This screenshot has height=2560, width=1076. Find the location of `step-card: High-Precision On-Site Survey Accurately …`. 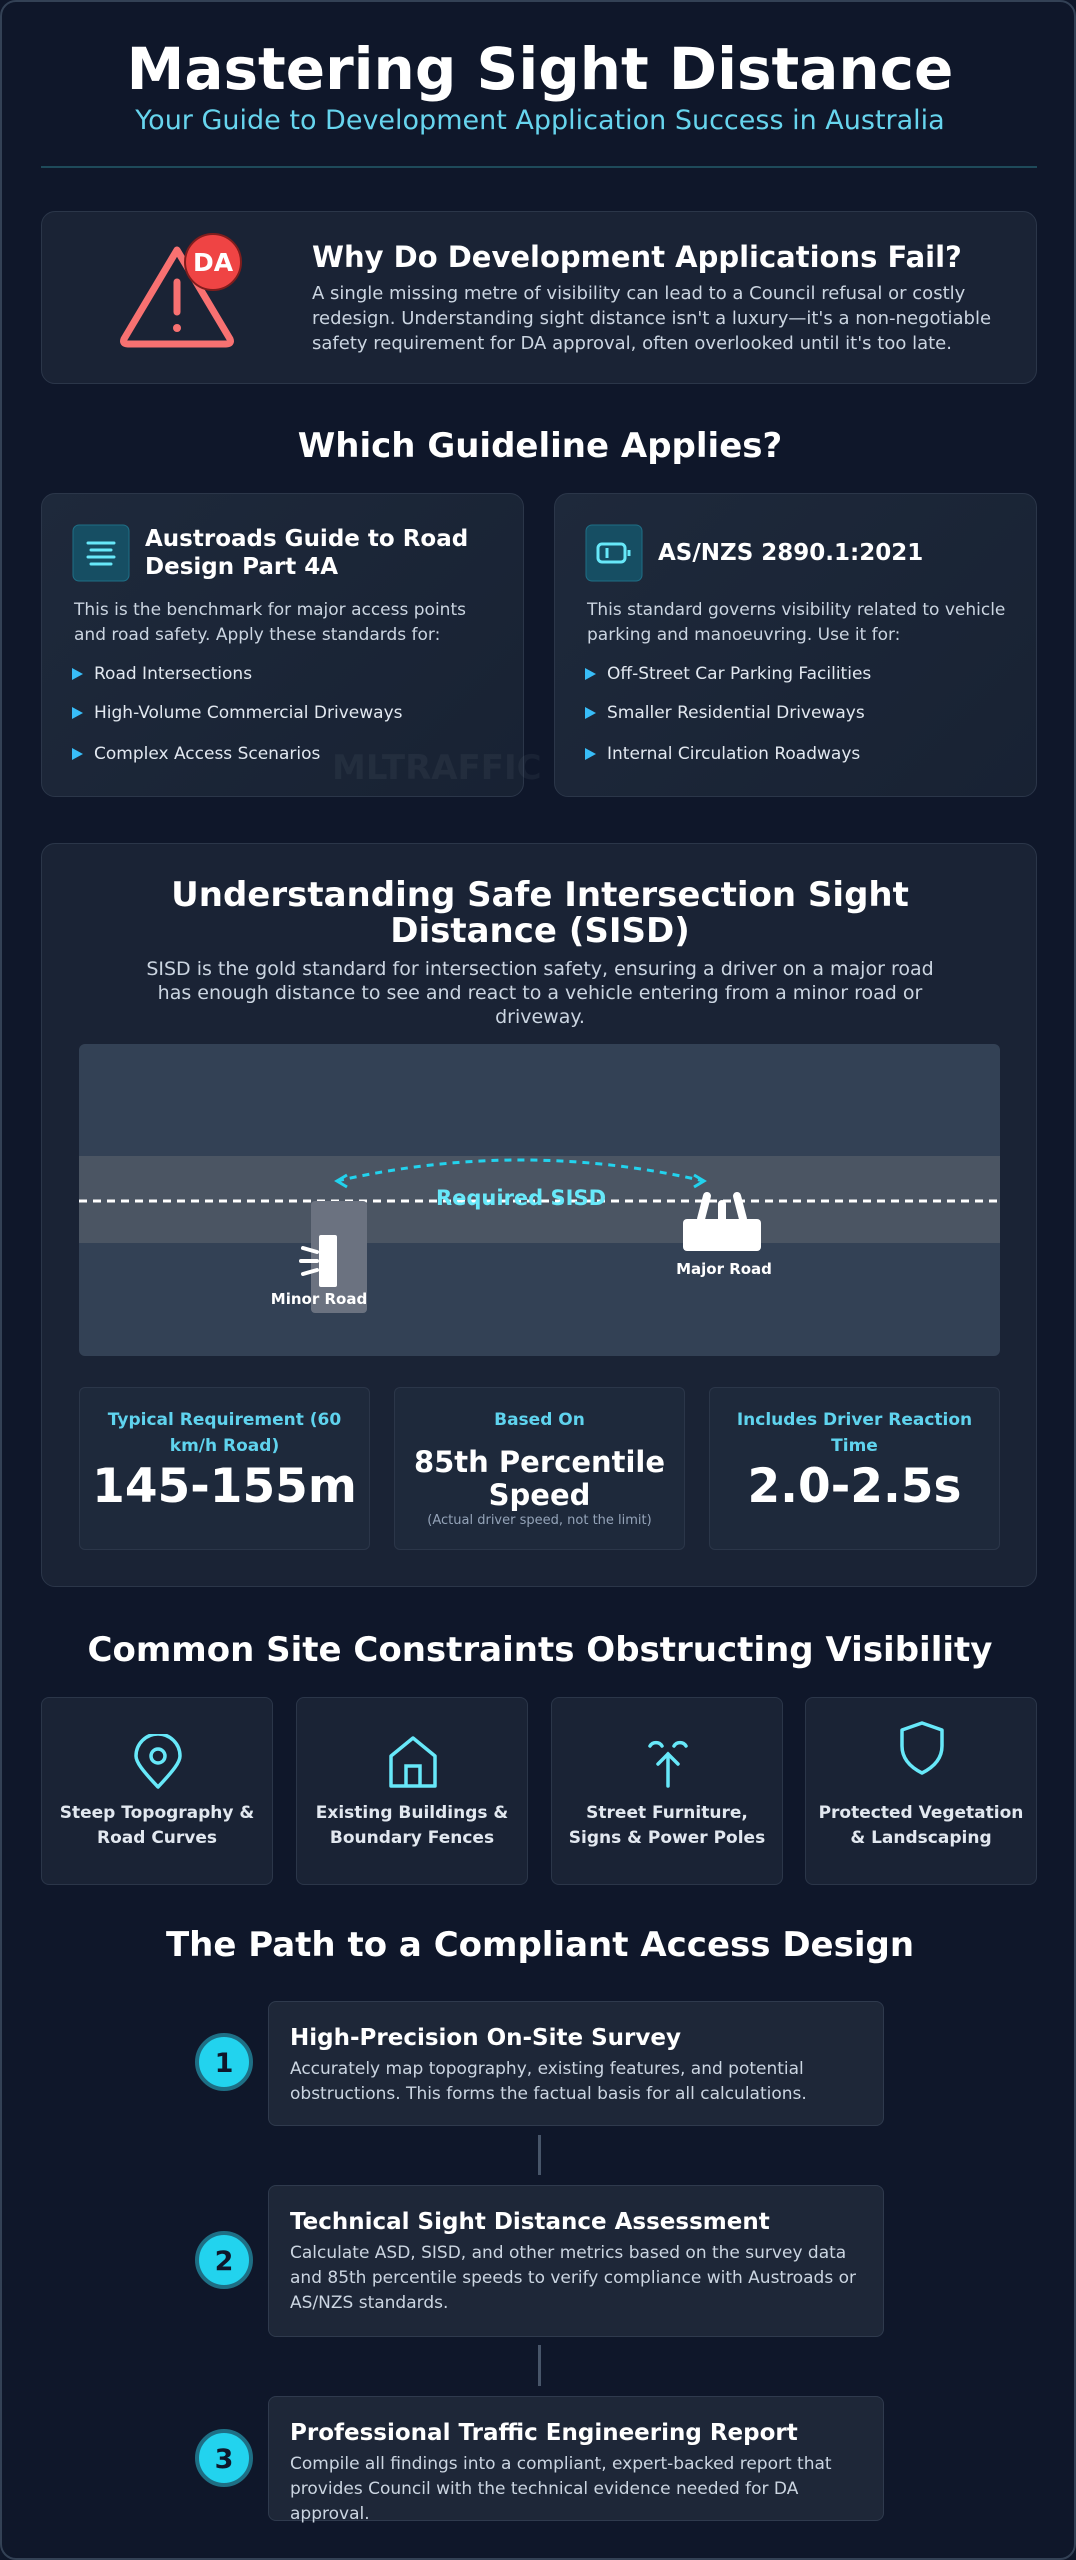

step-card: High-Precision On-Site Survey Accurately … is located at coordinates (576, 2063).